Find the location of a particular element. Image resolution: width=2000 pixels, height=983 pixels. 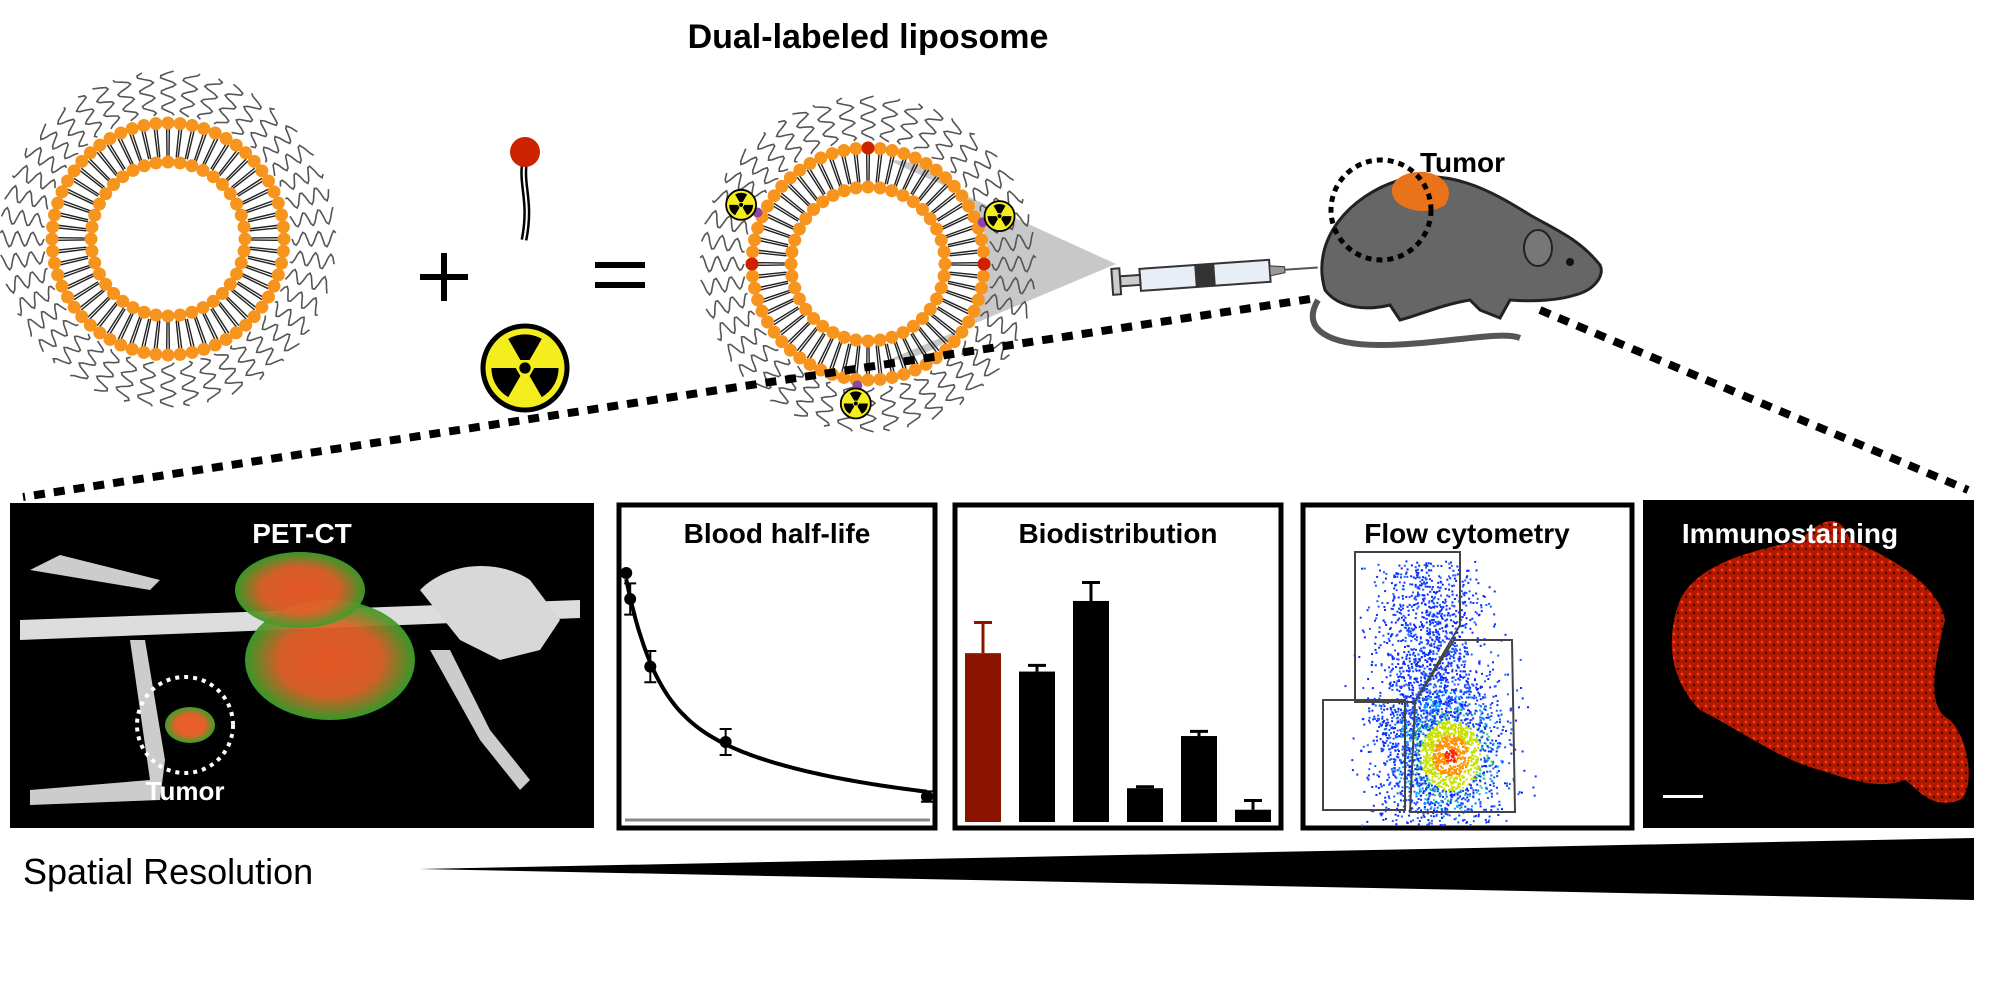

zoom-line-right is located at coordinates (1754, 400).